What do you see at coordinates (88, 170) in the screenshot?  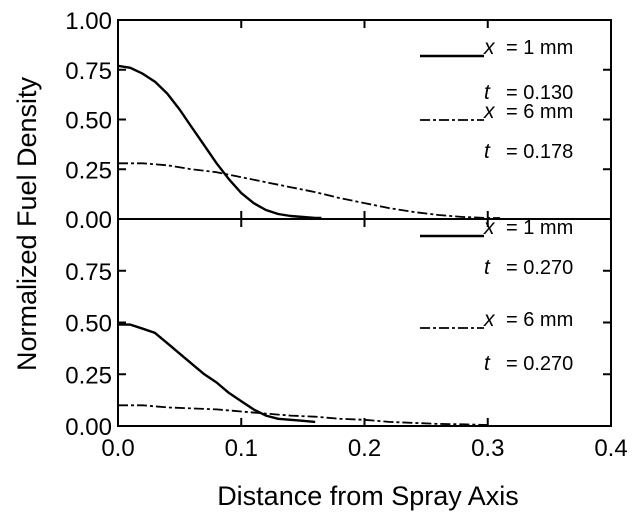 I see `top-y-tick-label: 0.25` at bounding box center [88, 170].